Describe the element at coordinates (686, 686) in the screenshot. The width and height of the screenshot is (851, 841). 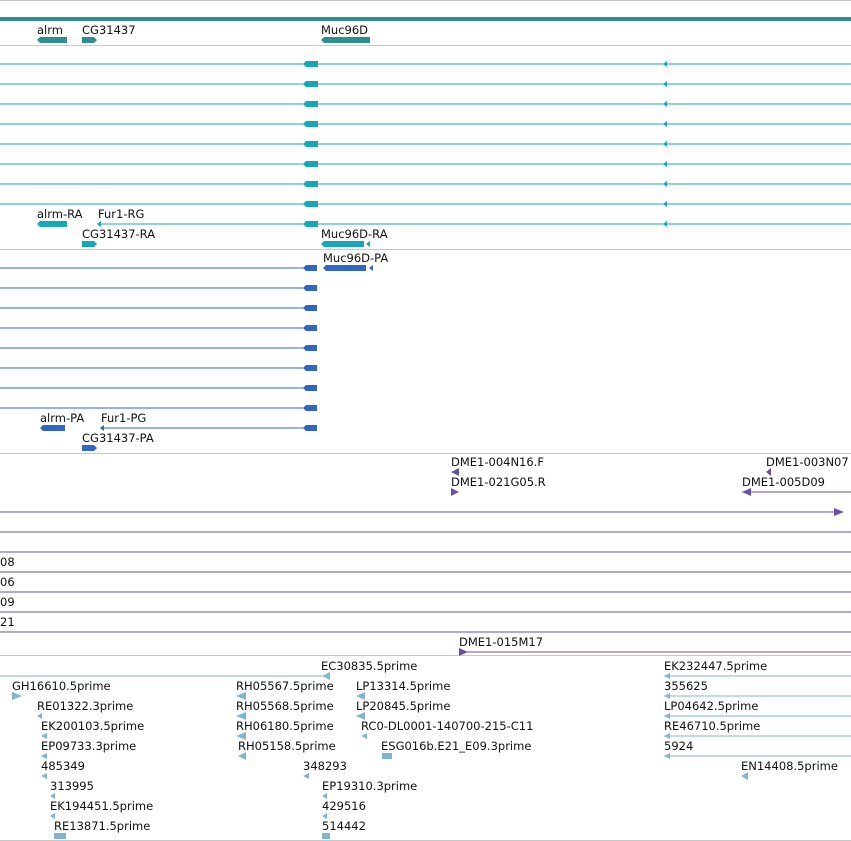
I see `est-label: 355625` at that location.